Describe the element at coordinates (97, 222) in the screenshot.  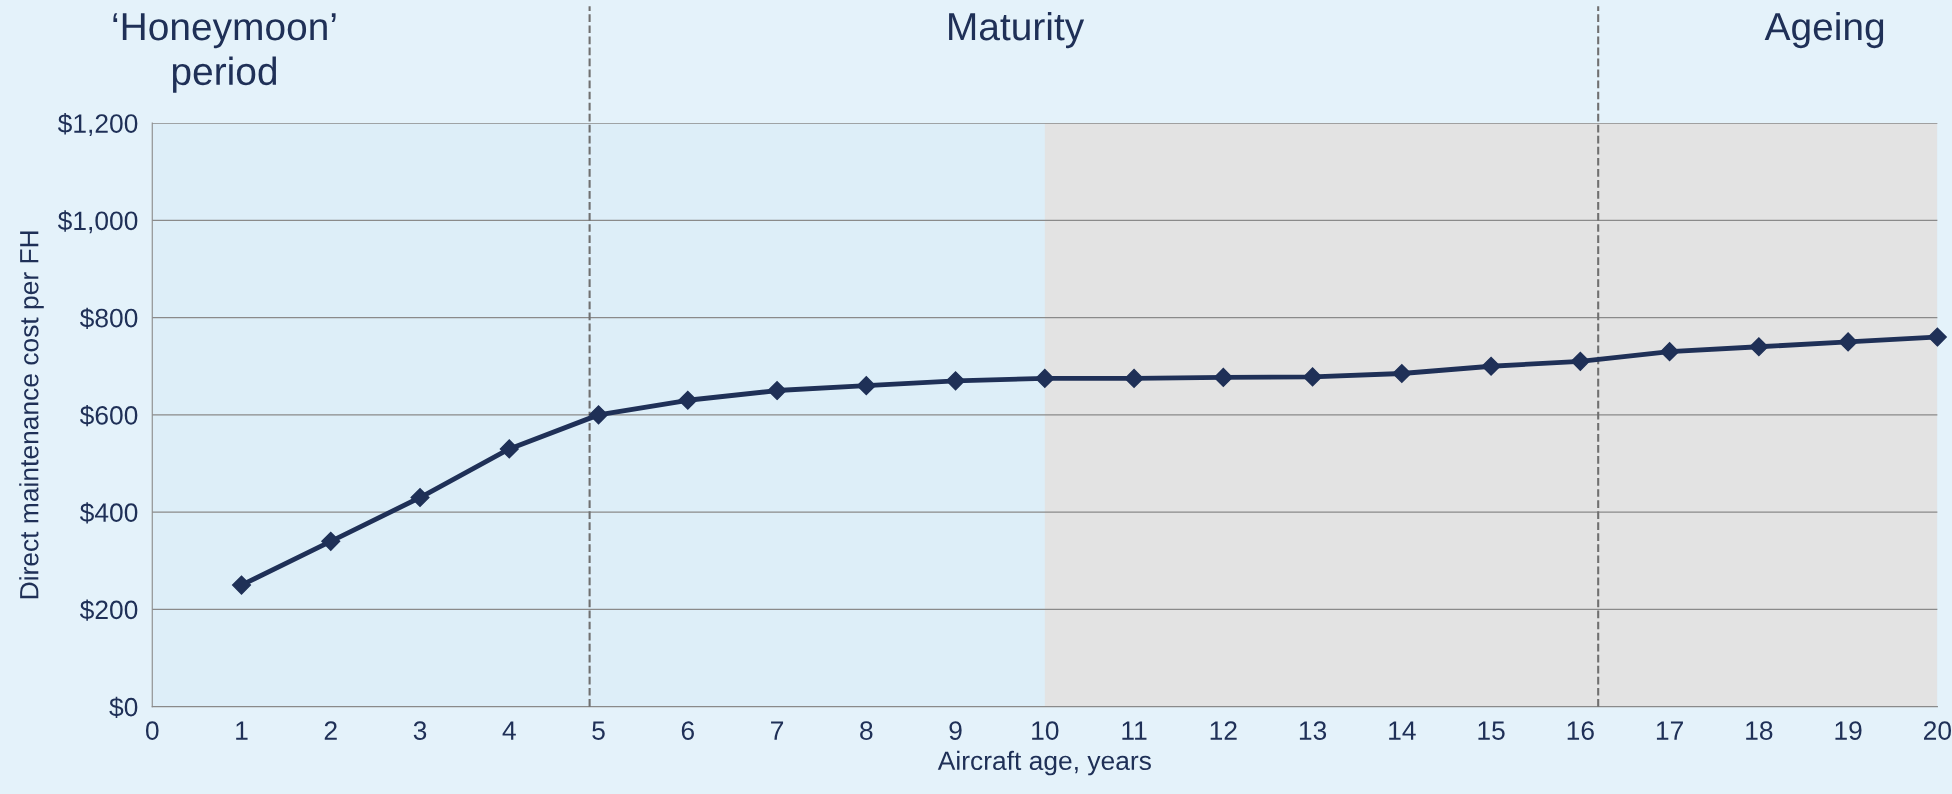
I see `y-tick-label: $1,000` at that location.